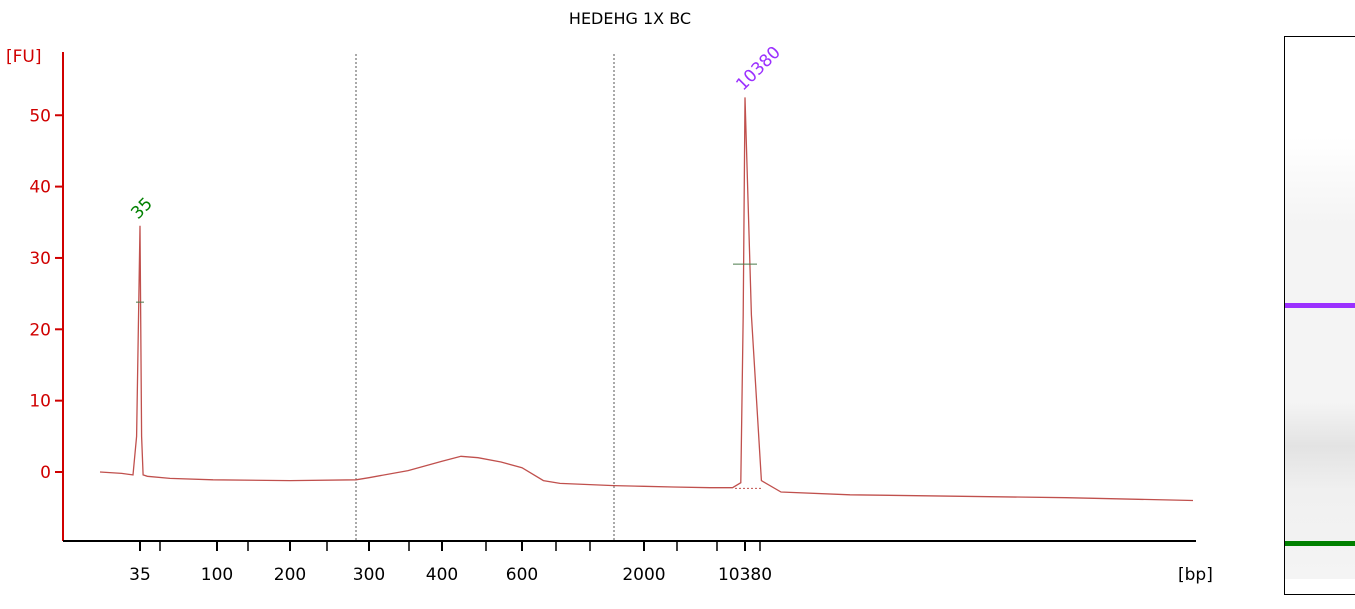  Describe the element at coordinates (140, 575) in the screenshot. I see `x-tick-label: 35` at that location.